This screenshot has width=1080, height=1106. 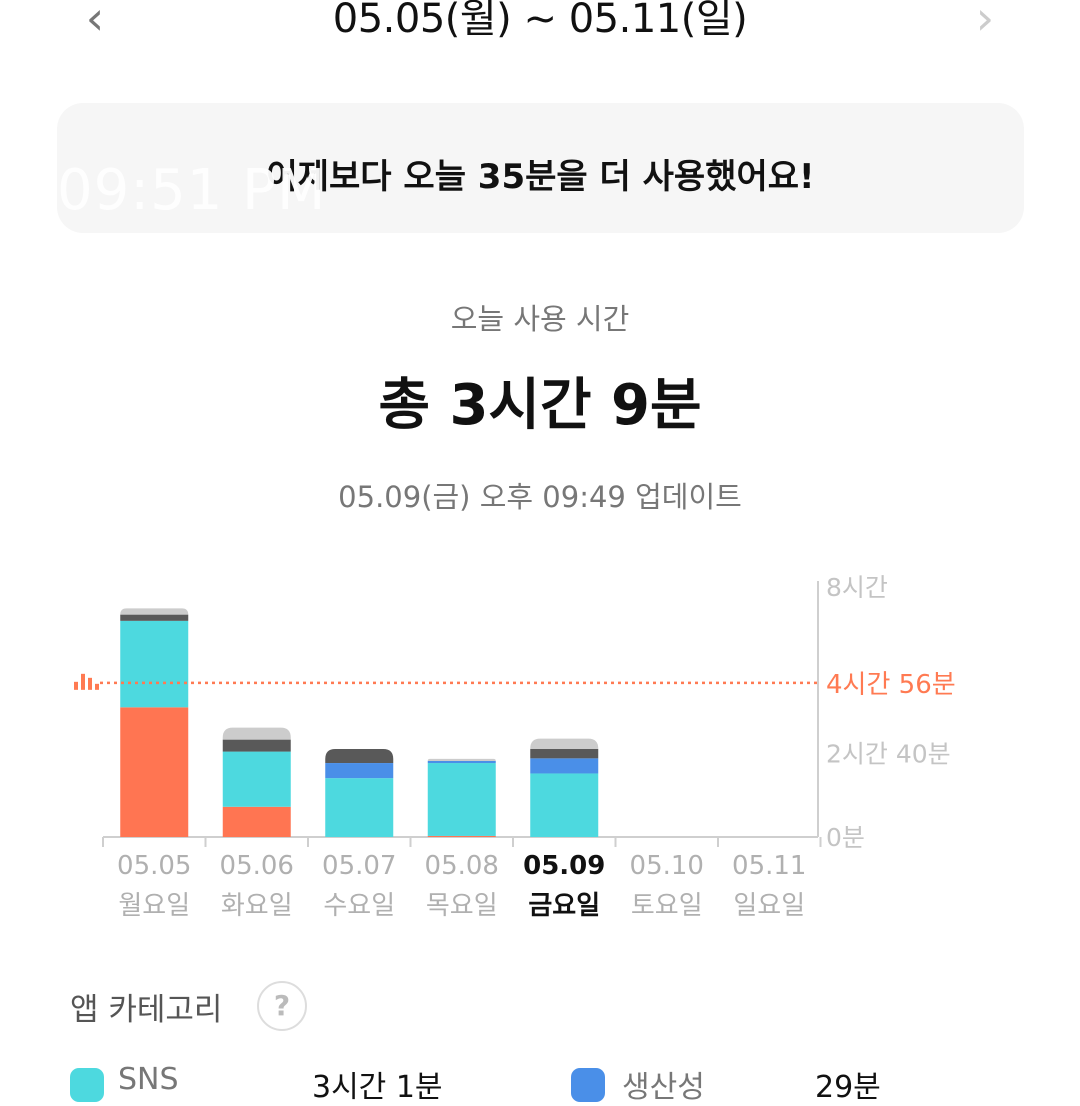 What do you see at coordinates (146, 1010) in the screenshot?
I see `category-title: 앱 카테고리` at bounding box center [146, 1010].